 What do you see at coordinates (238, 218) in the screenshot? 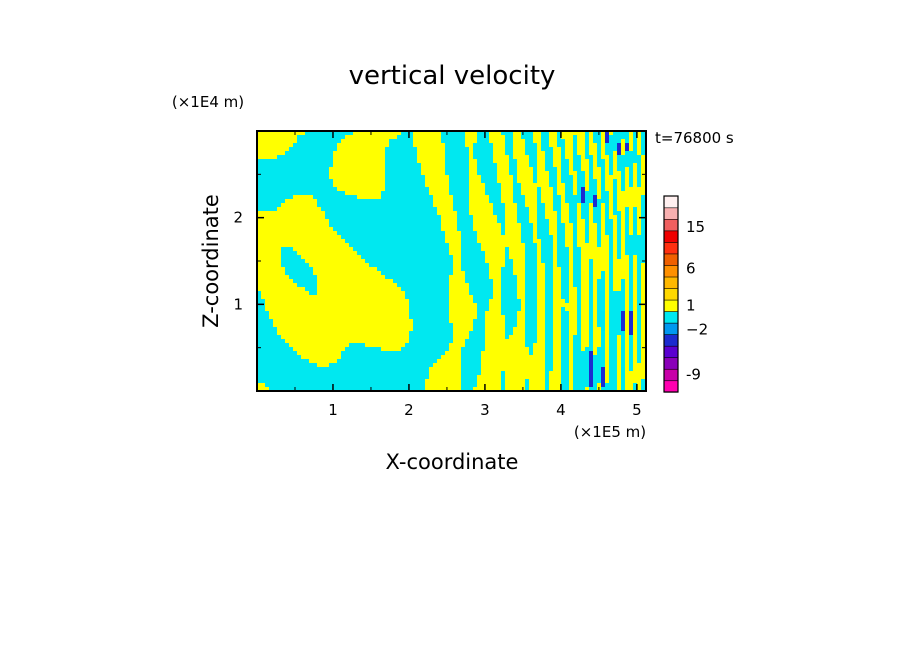
I see `y-tick-label: 2` at bounding box center [238, 218].